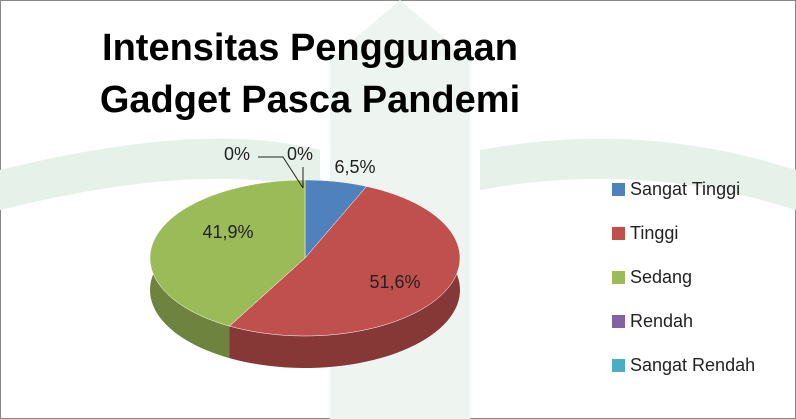 This screenshot has width=796, height=419. What do you see at coordinates (692, 365) in the screenshot?
I see `legend-label: Sangat Rendah` at bounding box center [692, 365].